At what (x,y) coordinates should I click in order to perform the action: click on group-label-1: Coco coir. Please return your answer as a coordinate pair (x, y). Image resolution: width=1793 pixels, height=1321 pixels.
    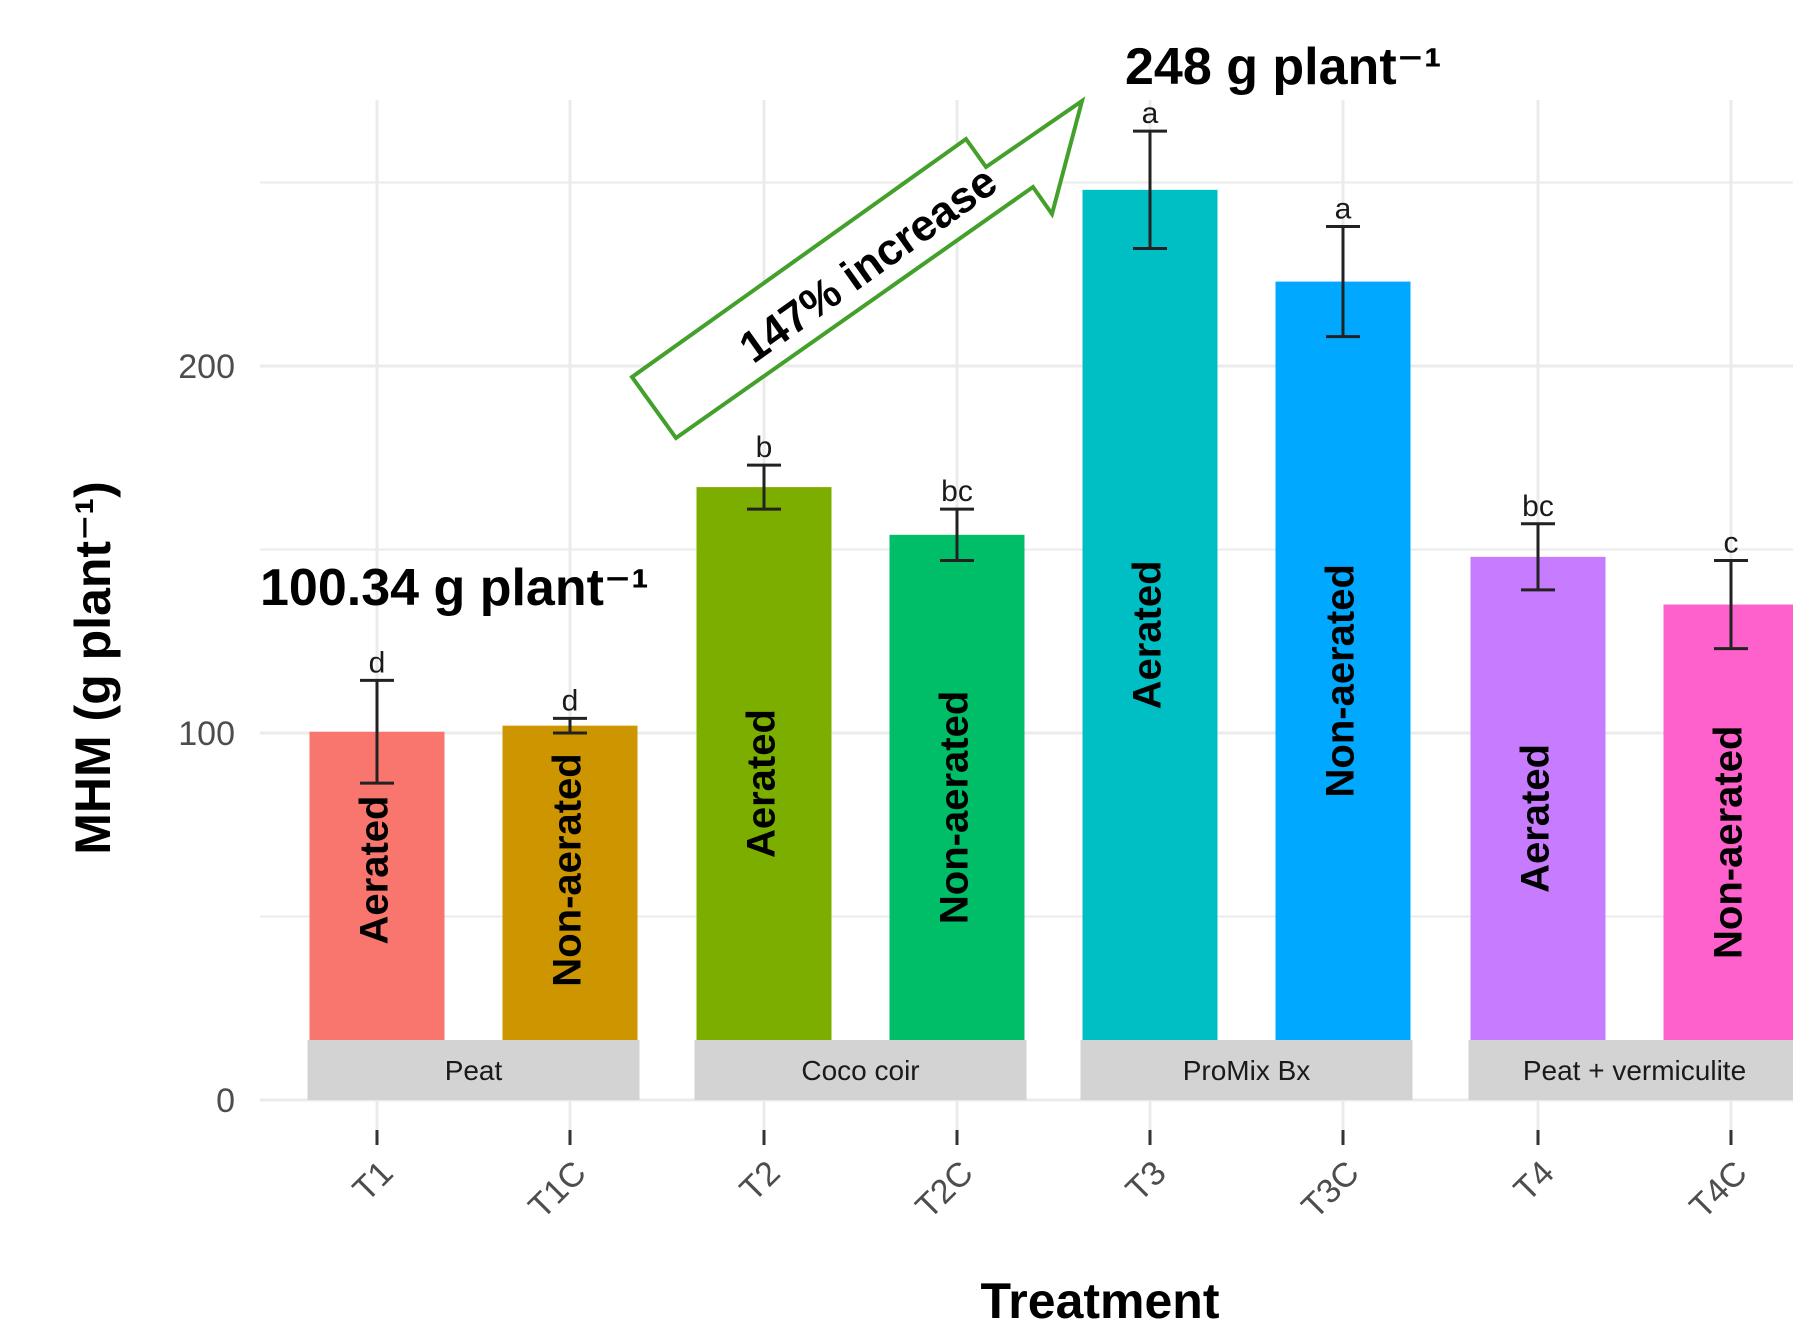
    Looking at the image, I should click on (860, 1070).